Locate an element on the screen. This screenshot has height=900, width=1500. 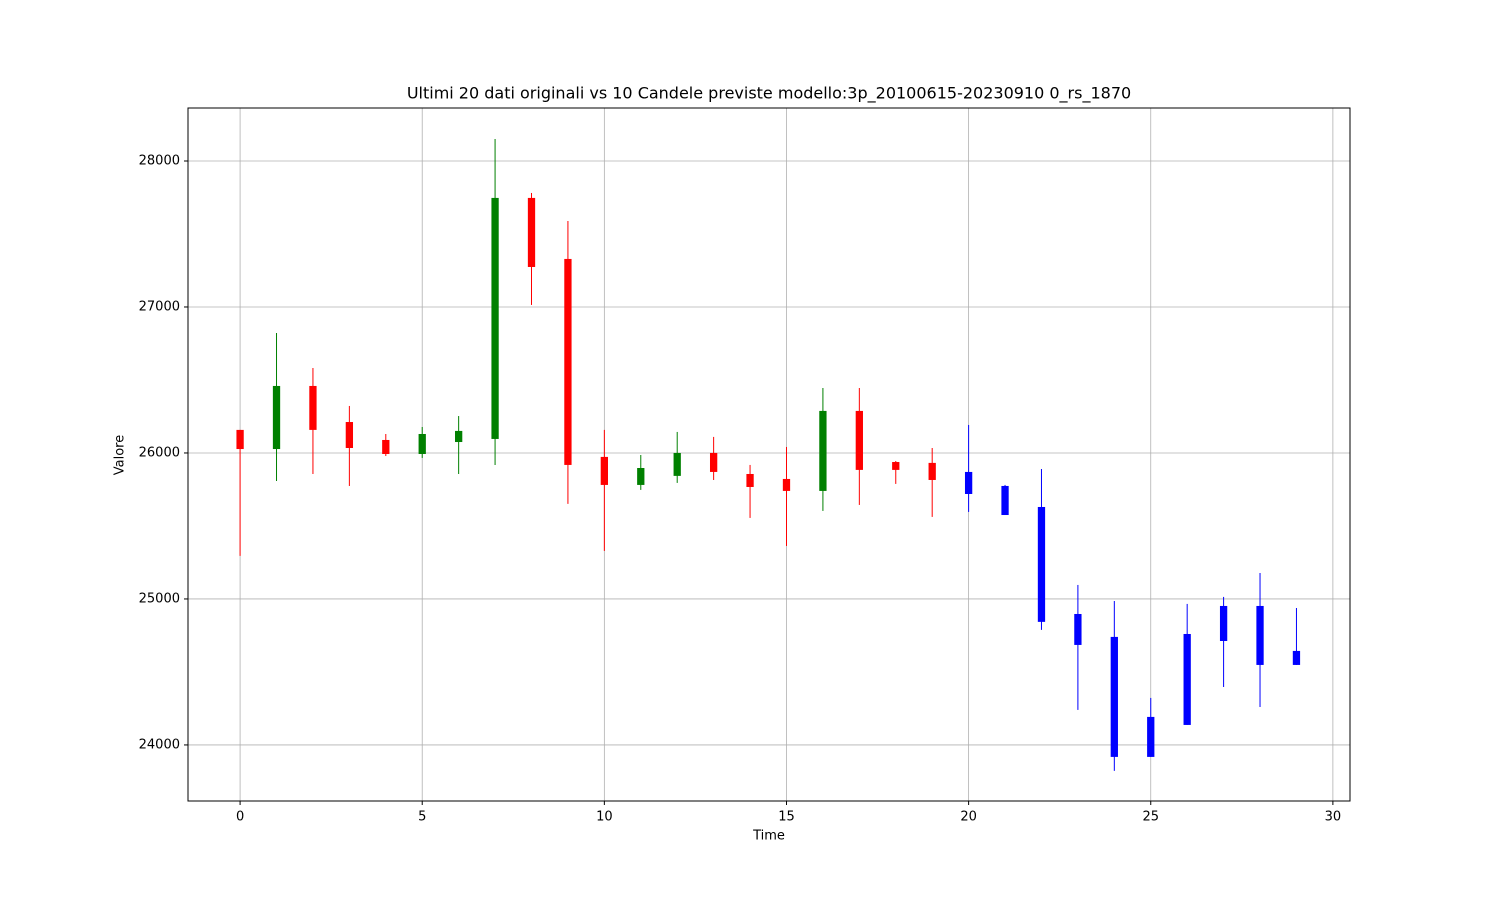
y-tick-label: 28000 is located at coordinates (159, 160).